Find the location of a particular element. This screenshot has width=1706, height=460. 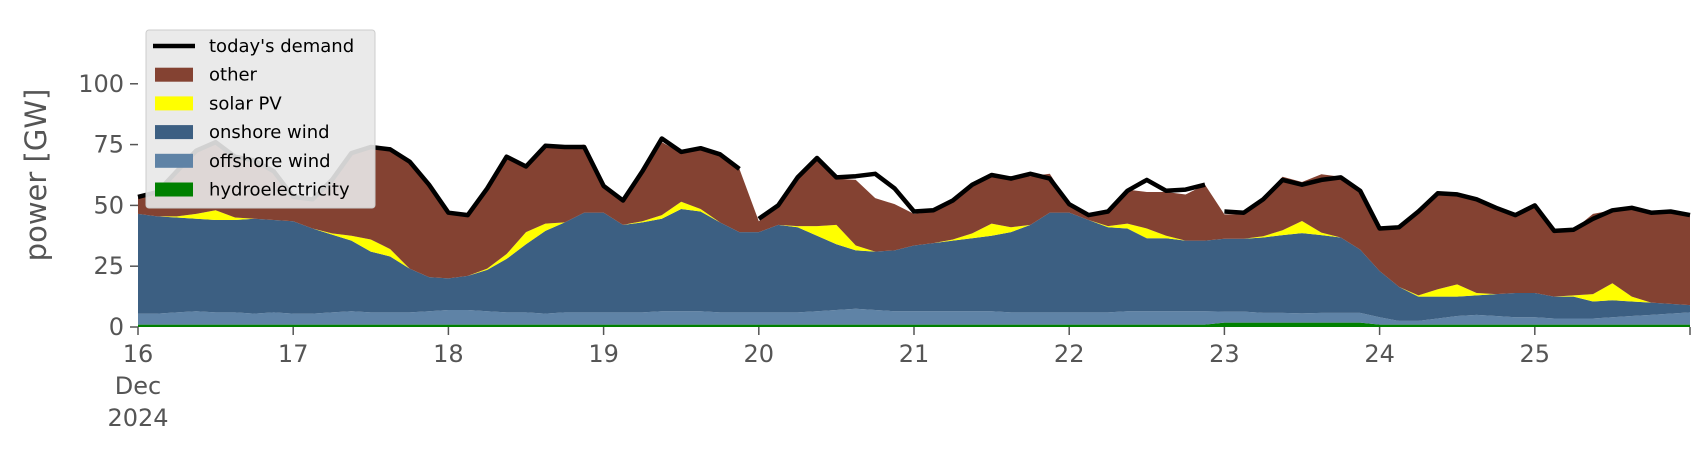

x-tick-label: 20 is located at coordinates (759, 354).